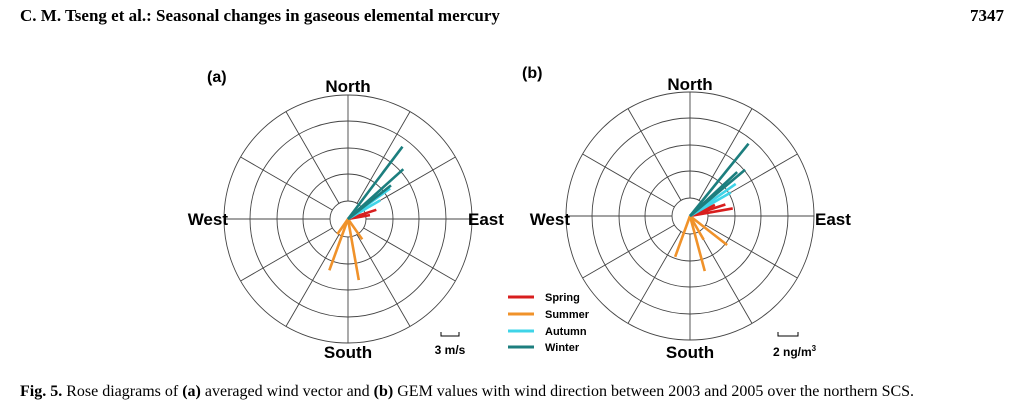 This screenshot has width=1024, height=416. What do you see at coordinates (549, 323) in the screenshot?
I see `season-legend: Spring Summer Autumn Winter` at bounding box center [549, 323].